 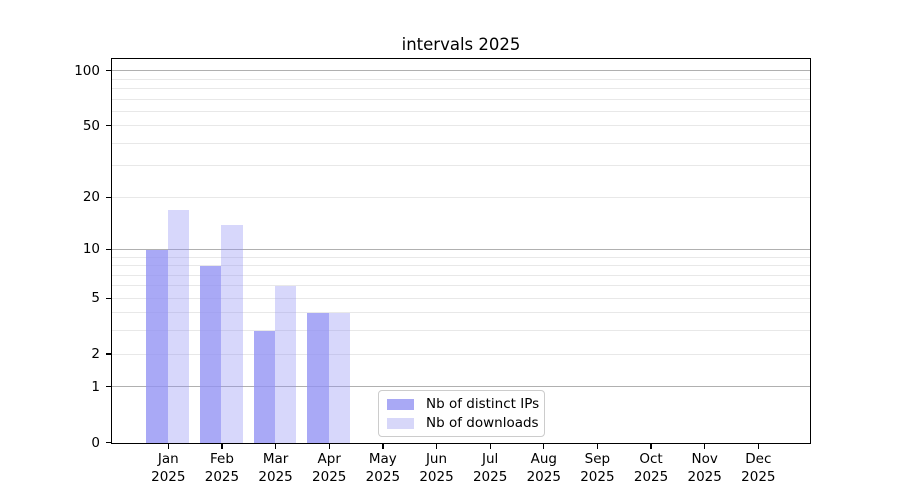 What do you see at coordinates (400, 404) in the screenshot?
I see `legend-swatch-distinct-ips-icon` at bounding box center [400, 404].